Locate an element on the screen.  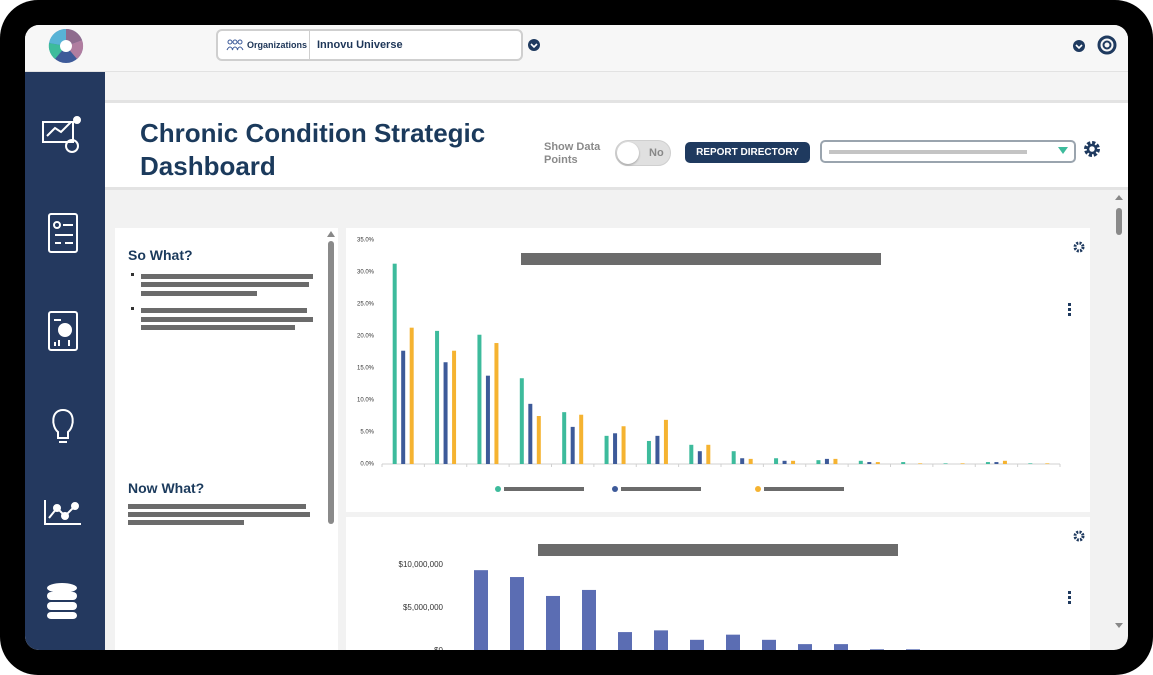
report-icon is located at coordinates (63, 233).